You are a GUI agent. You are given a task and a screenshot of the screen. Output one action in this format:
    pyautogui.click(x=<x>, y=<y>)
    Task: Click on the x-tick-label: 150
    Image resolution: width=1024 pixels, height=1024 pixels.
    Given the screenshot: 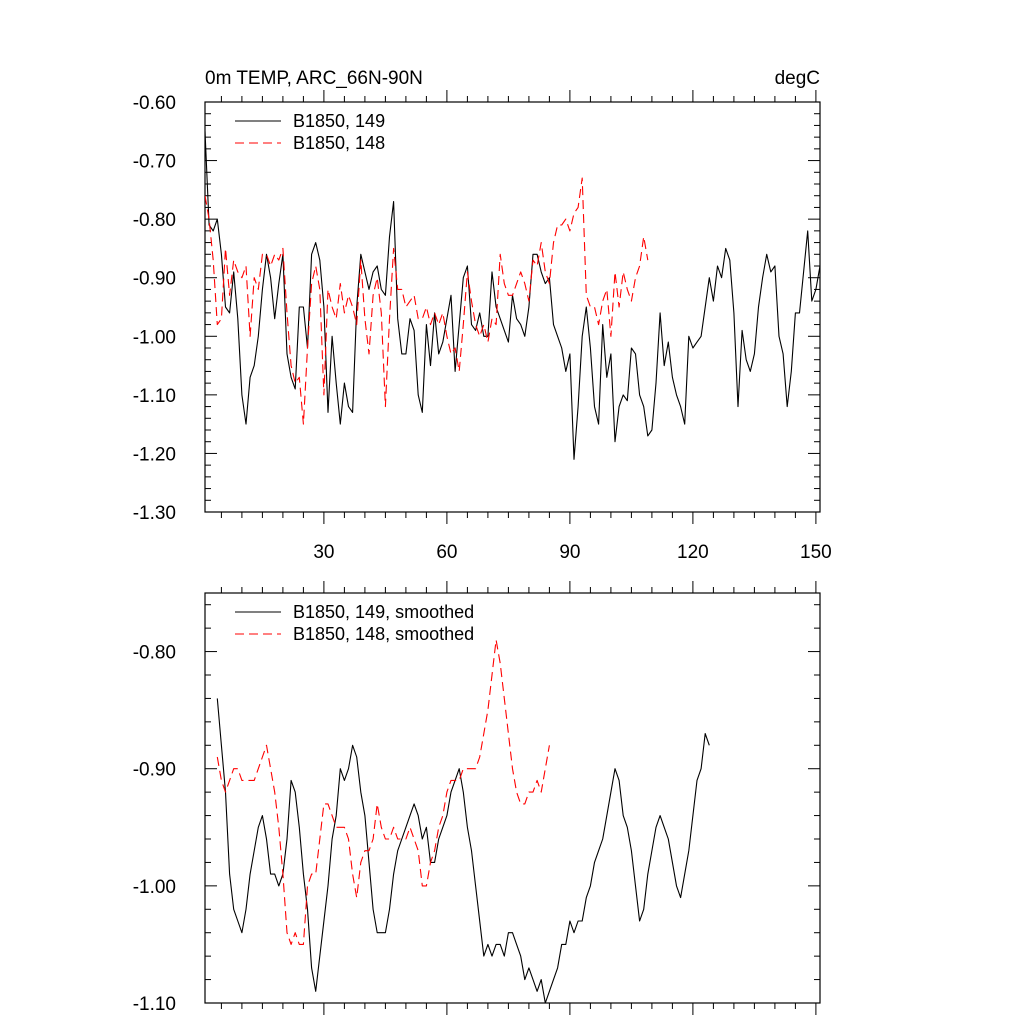 What is the action you would take?
    pyautogui.click(x=816, y=552)
    